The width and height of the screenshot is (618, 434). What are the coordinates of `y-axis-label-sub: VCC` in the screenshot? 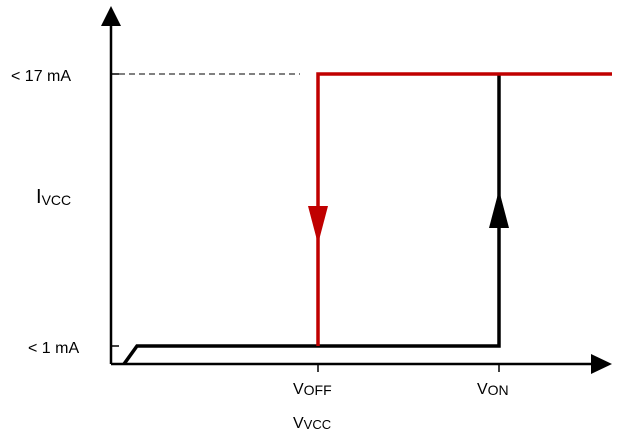 It's located at (57, 200).